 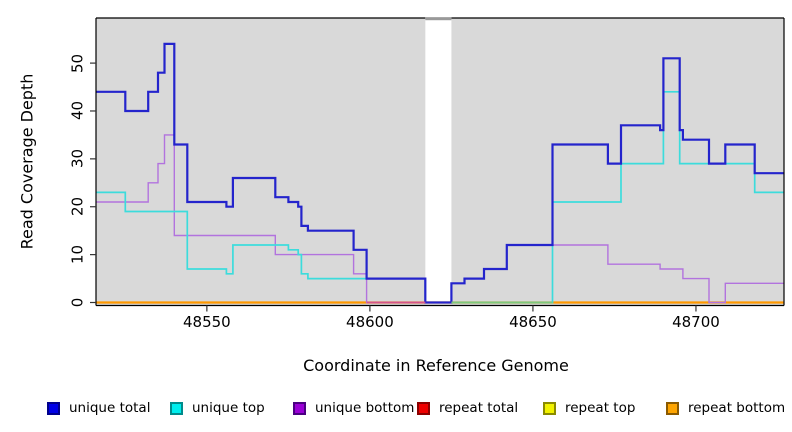 What do you see at coordinates (228, 408) in the screenshot?
I see `legend-label: unique top` at bounding box center [228, 408].